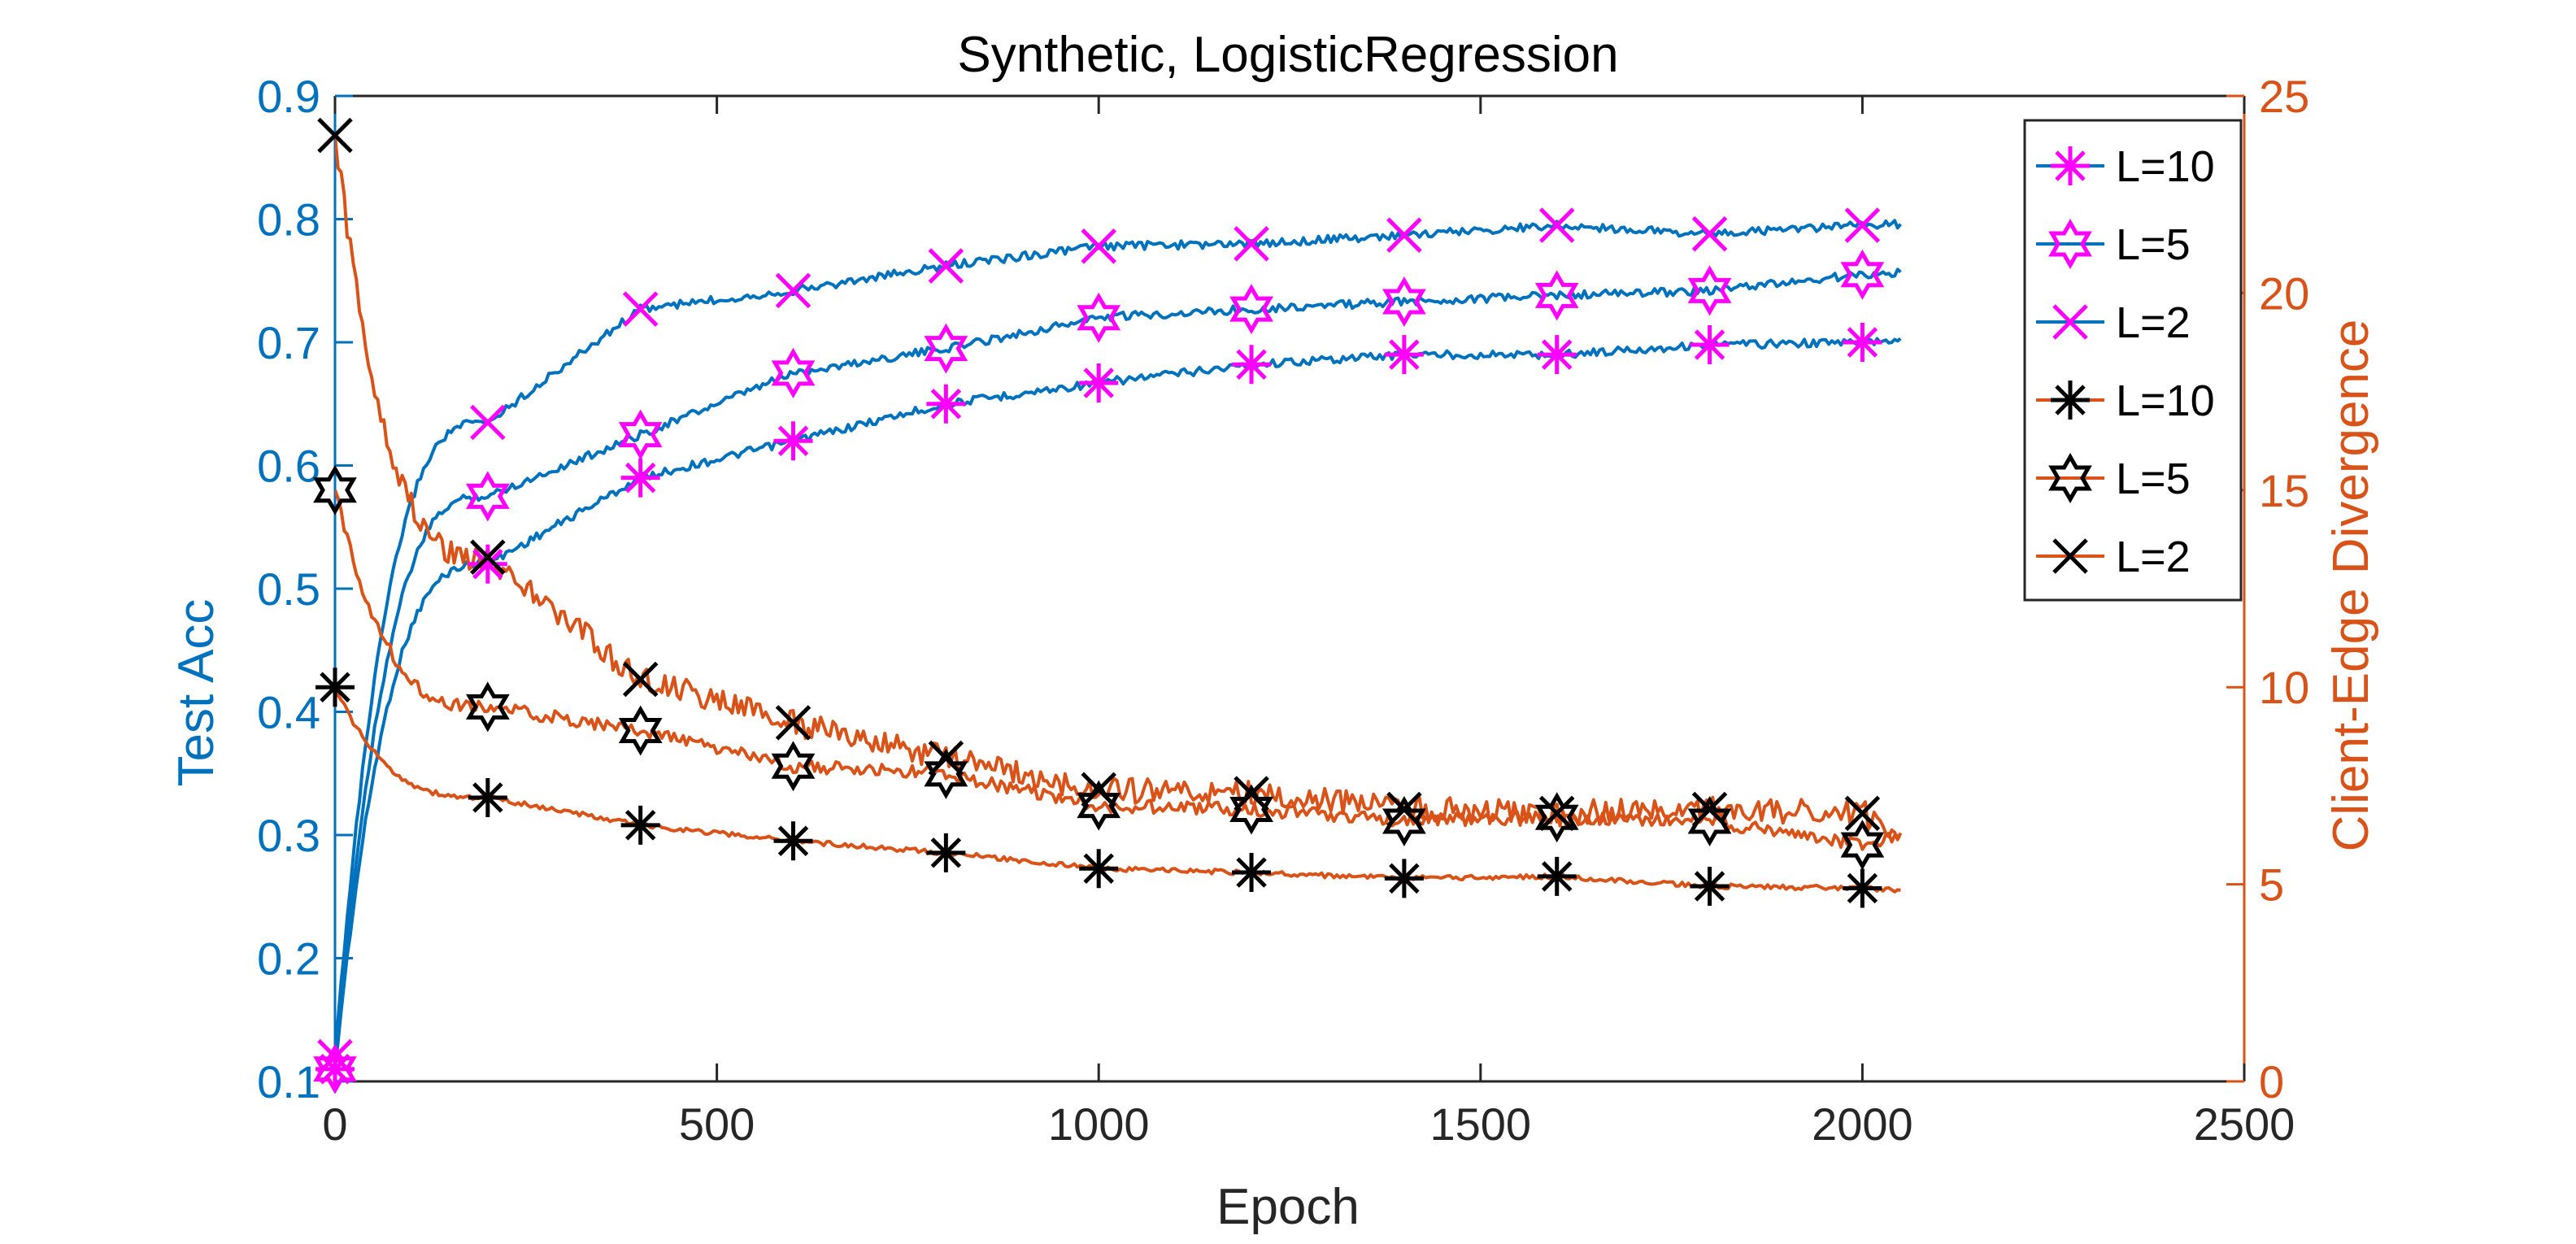 The width and height of the screenshot is (2576, 1244). I want to click on x-tick-label: 2000, so click(1863, 1124).